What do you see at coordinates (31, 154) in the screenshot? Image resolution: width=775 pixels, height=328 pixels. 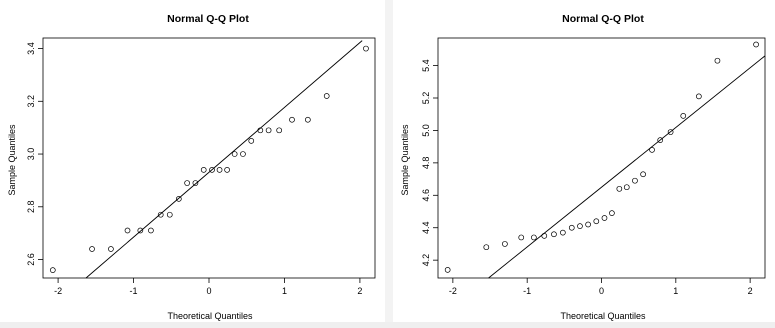 I see `y-tick-label: 3.0` at bounding box center [31, 154].